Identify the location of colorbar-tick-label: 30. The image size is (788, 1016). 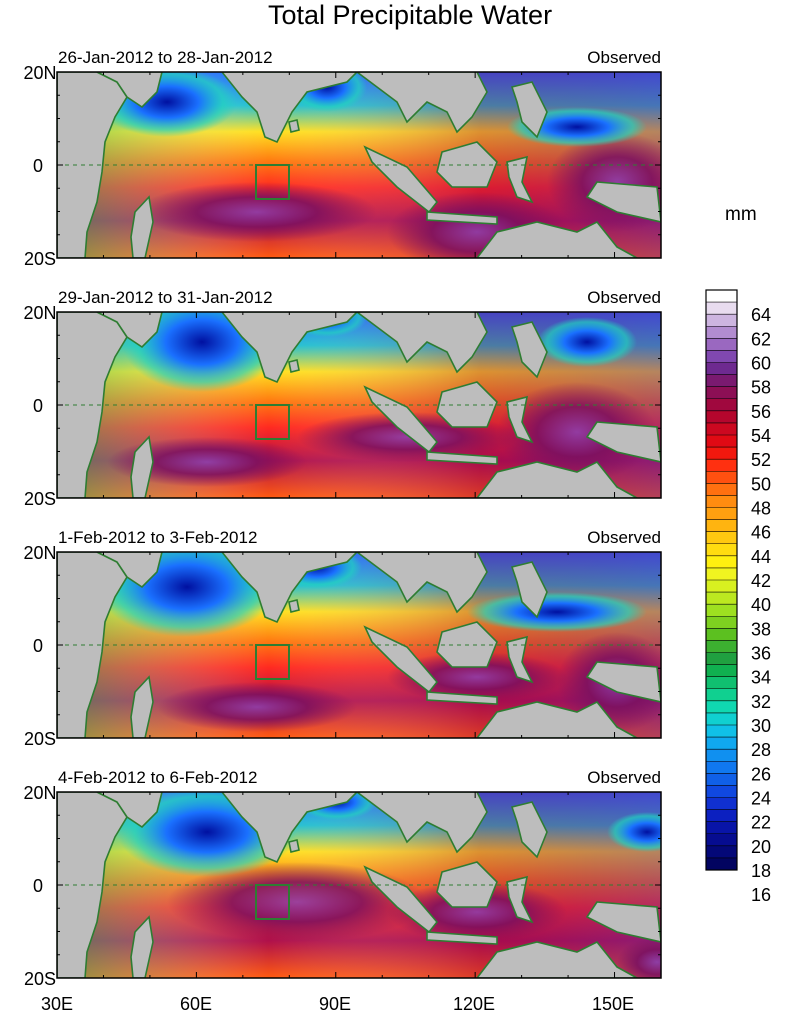
(761, 726).